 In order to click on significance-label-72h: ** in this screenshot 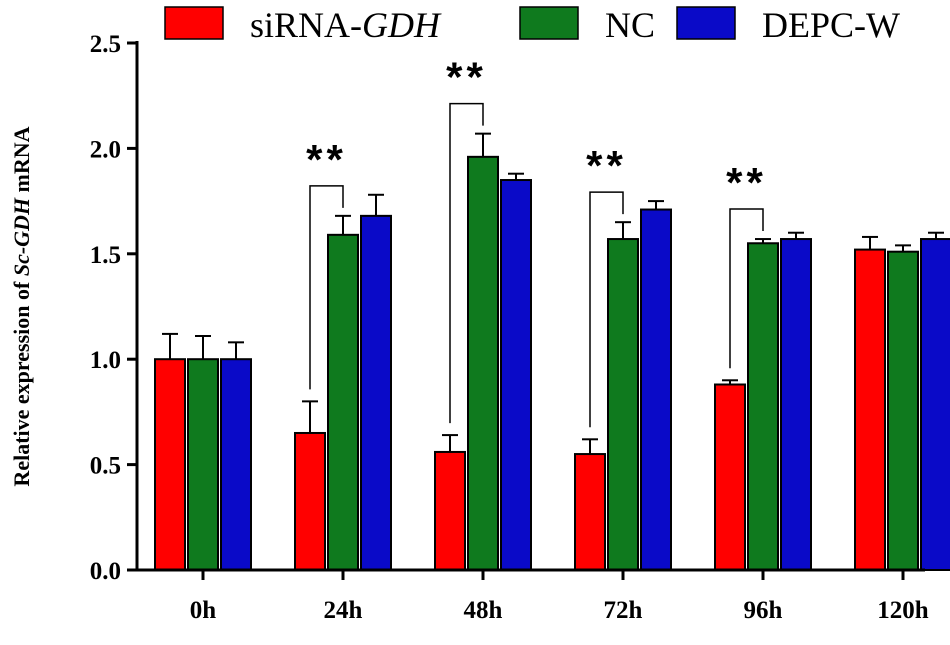, I will do `click(606, 165)`.